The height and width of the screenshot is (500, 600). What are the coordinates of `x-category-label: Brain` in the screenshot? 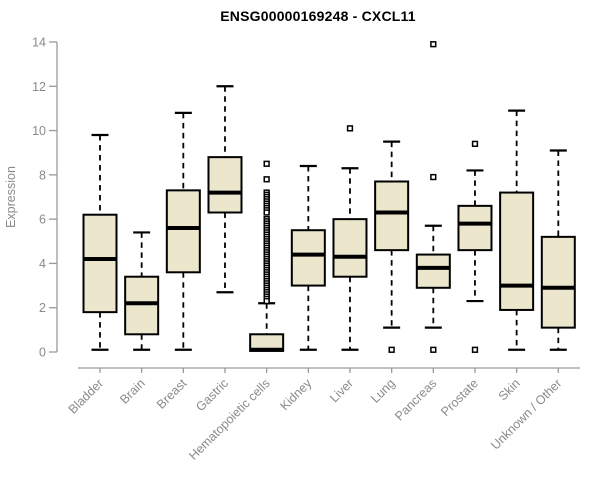 It's located at (132, 391).